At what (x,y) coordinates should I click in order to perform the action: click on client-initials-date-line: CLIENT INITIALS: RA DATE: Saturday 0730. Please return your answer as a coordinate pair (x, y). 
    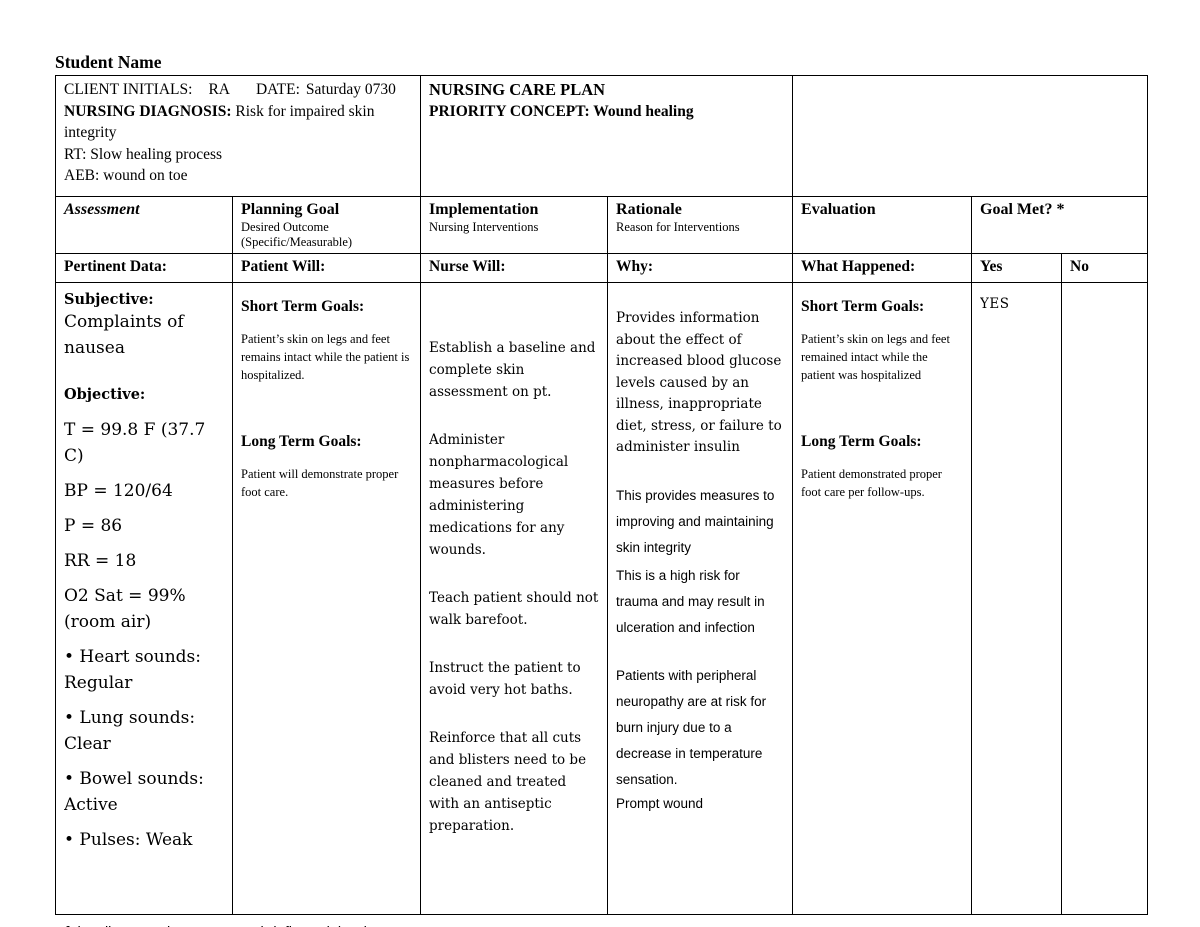
    Looking at the image, I should click on (238, 90).